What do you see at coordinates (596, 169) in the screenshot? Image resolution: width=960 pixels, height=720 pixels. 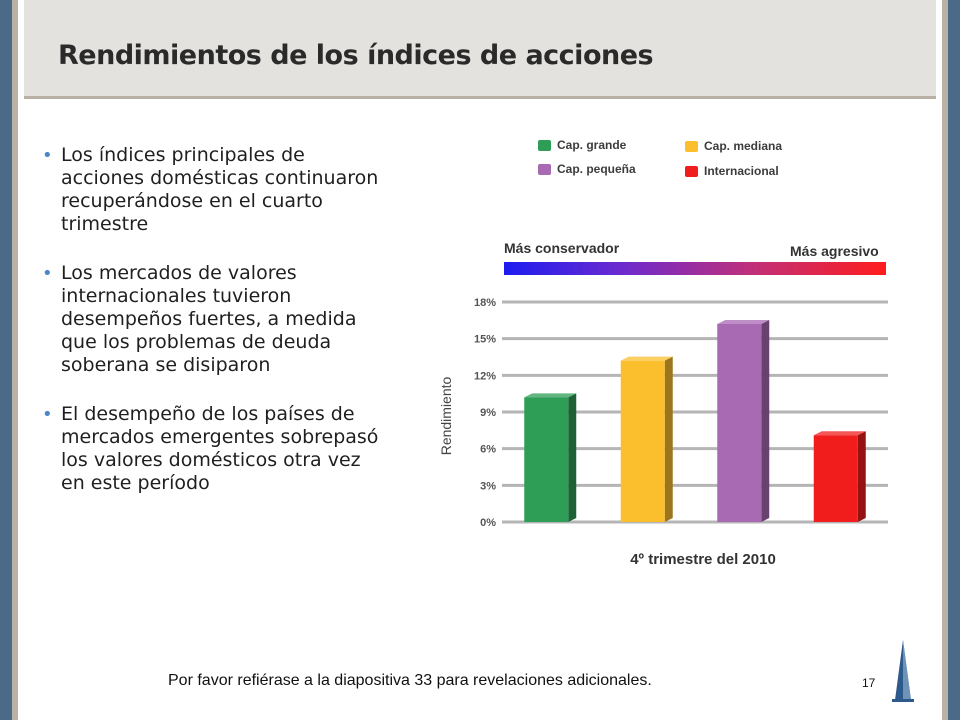 I see `legend-label: Cap. pequeña` at bounding box center [596, 169].